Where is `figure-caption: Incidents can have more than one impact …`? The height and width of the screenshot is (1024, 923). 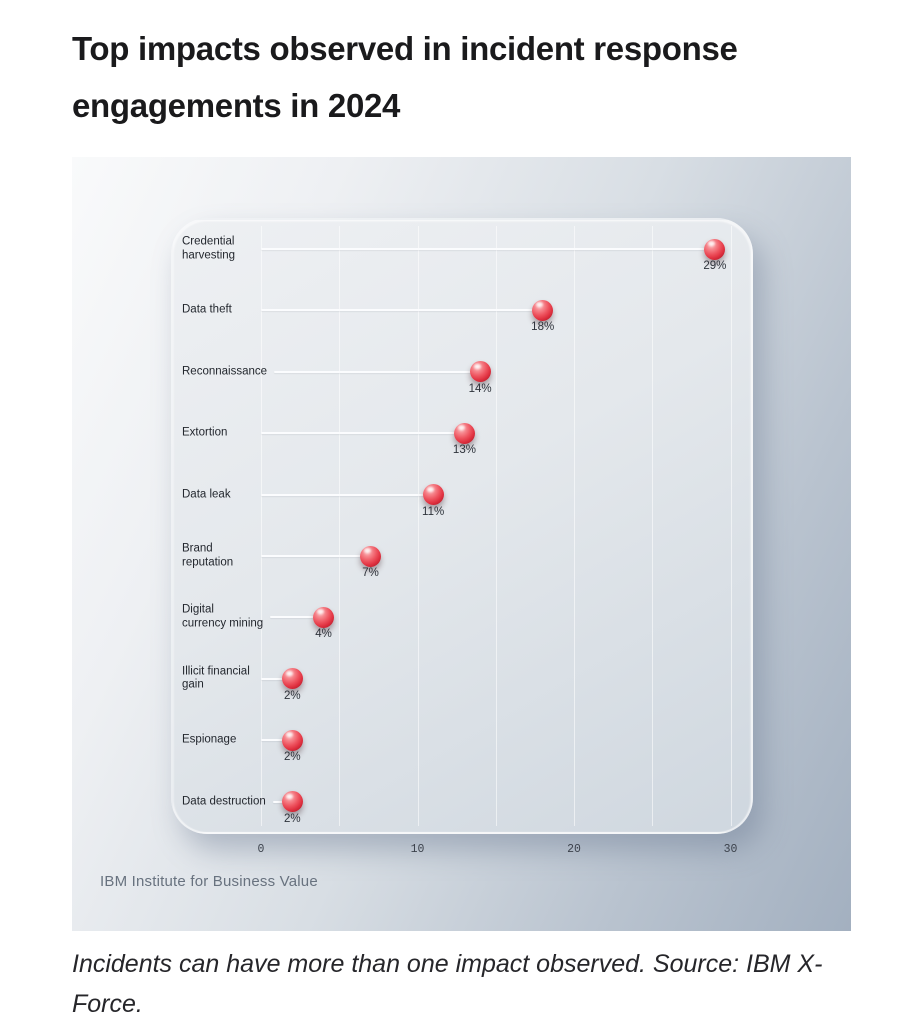
figure-caption: Incidents can have more than one impact … is located at coordinates (447, 984).